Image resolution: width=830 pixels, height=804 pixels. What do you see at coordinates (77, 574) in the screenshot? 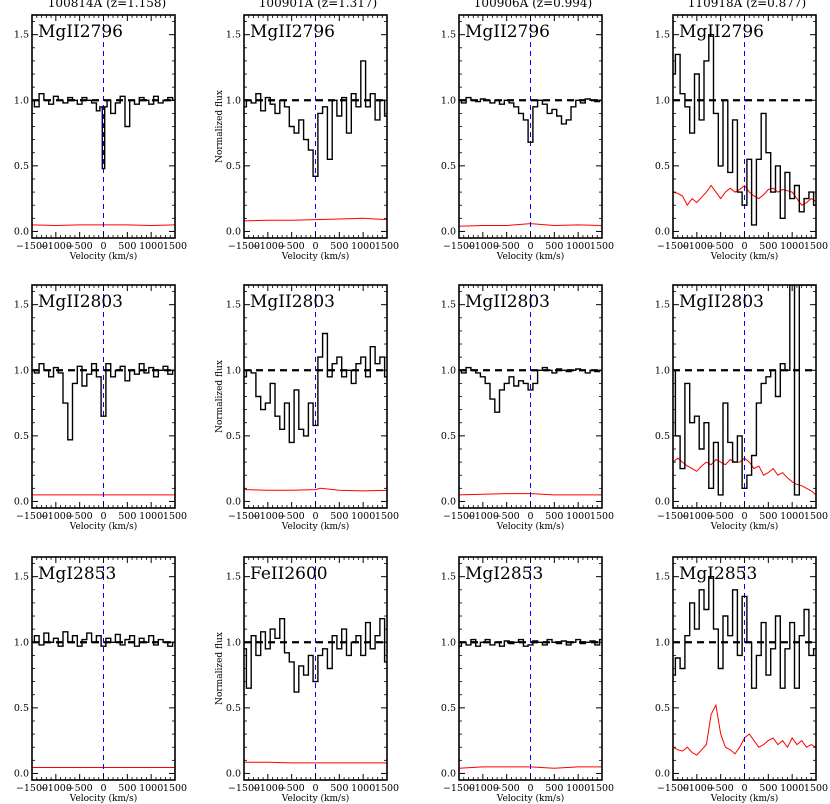
I see `transition-label: MgI2853` at bounding box center [77, 574].